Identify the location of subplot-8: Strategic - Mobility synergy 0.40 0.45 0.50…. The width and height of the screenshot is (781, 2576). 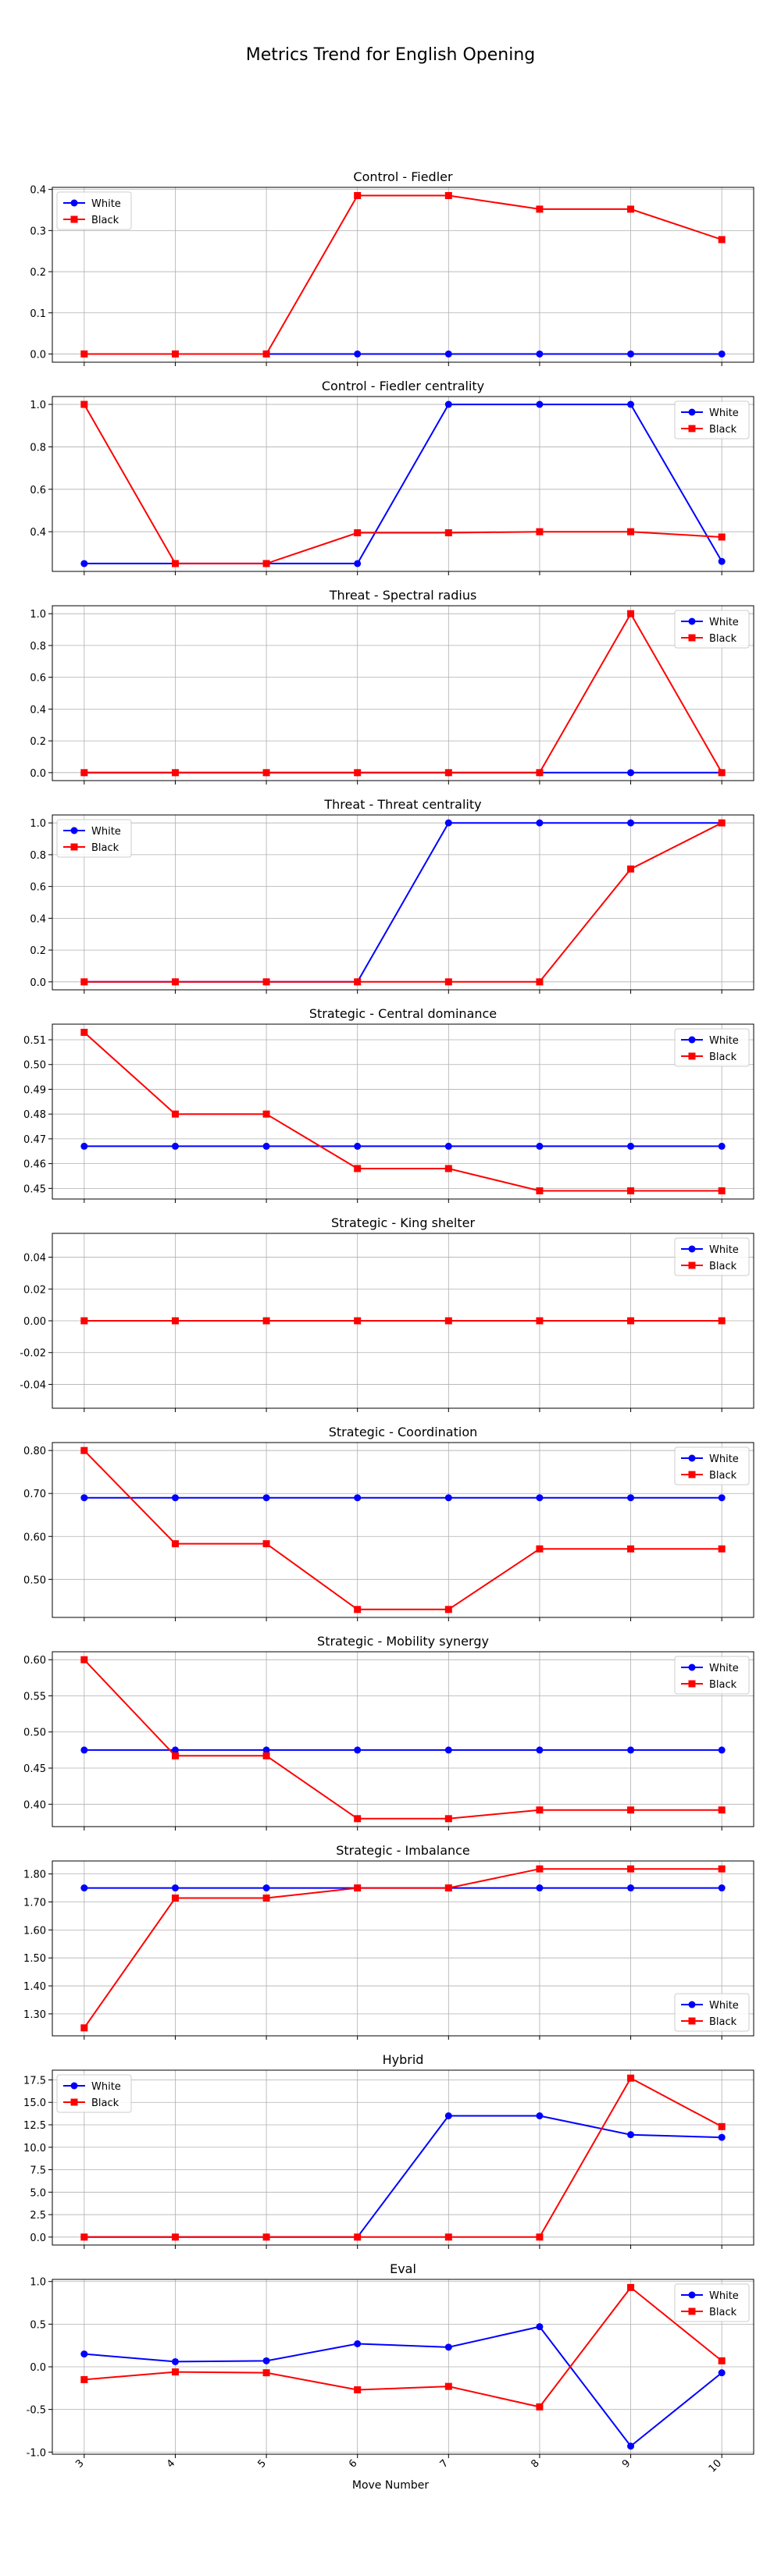
(388, 1732).